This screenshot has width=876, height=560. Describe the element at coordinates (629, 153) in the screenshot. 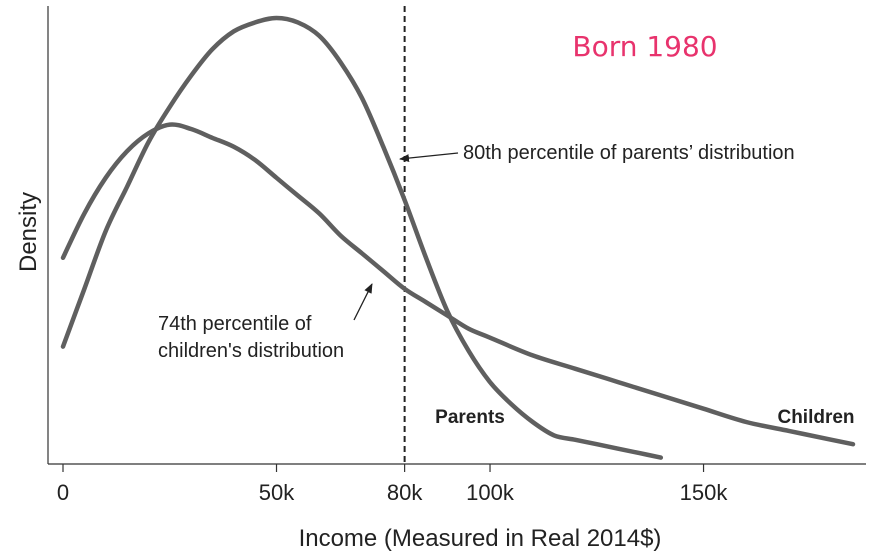

I see `parents-percentile-annotation: 80th percentile of parents’ distribution` at that location.